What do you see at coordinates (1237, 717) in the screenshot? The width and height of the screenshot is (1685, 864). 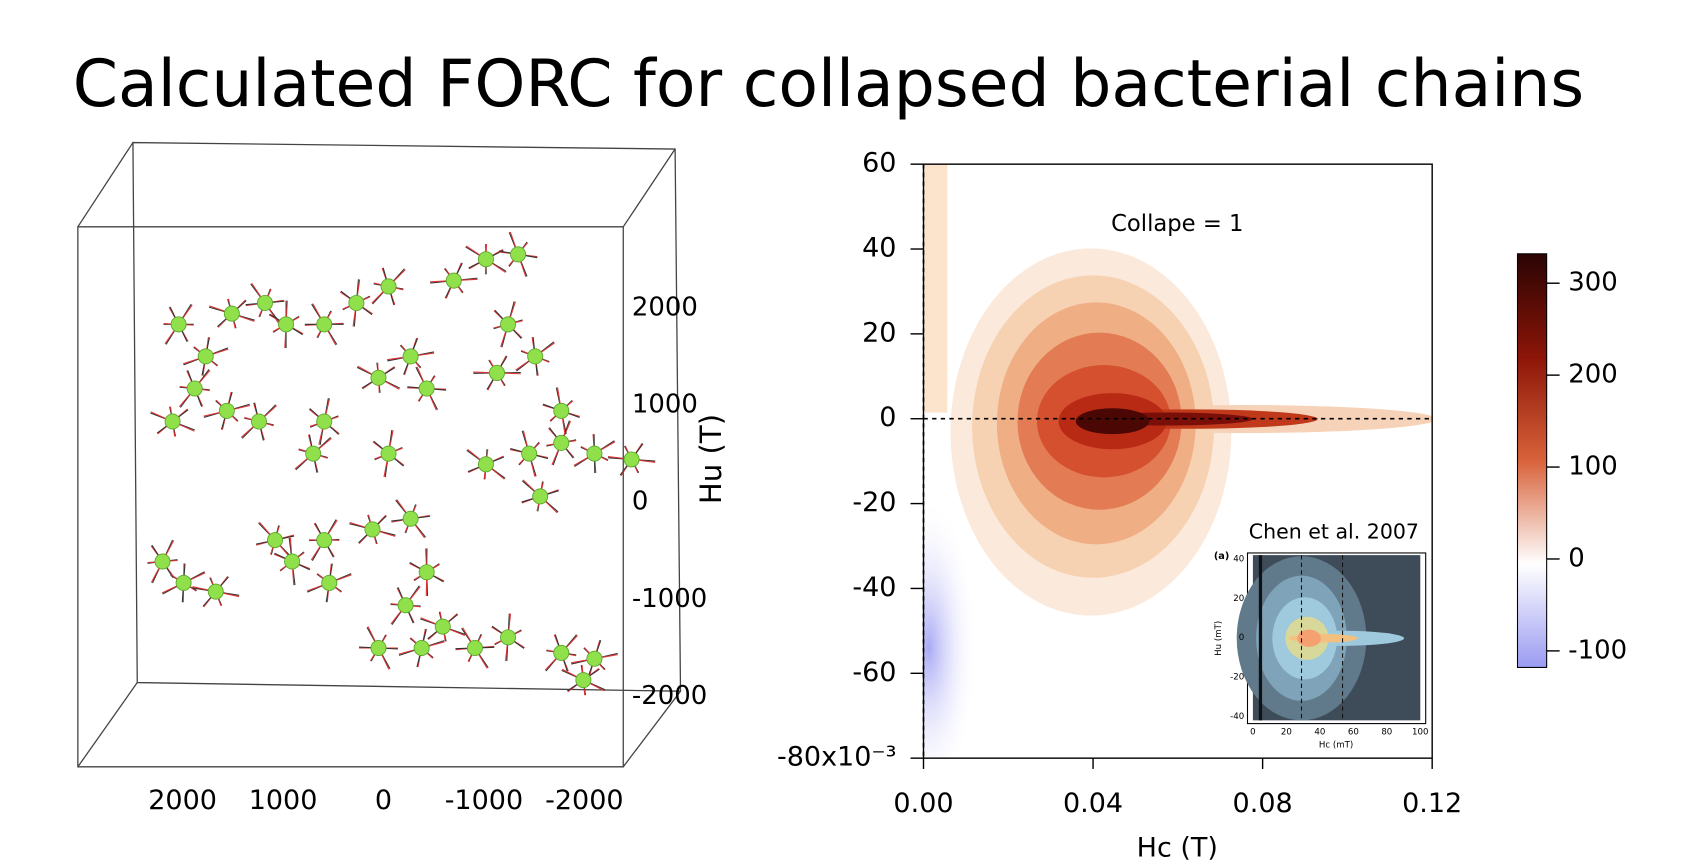 I see `inset-y-tick-label: -40` at bounding box center [1237, 717].